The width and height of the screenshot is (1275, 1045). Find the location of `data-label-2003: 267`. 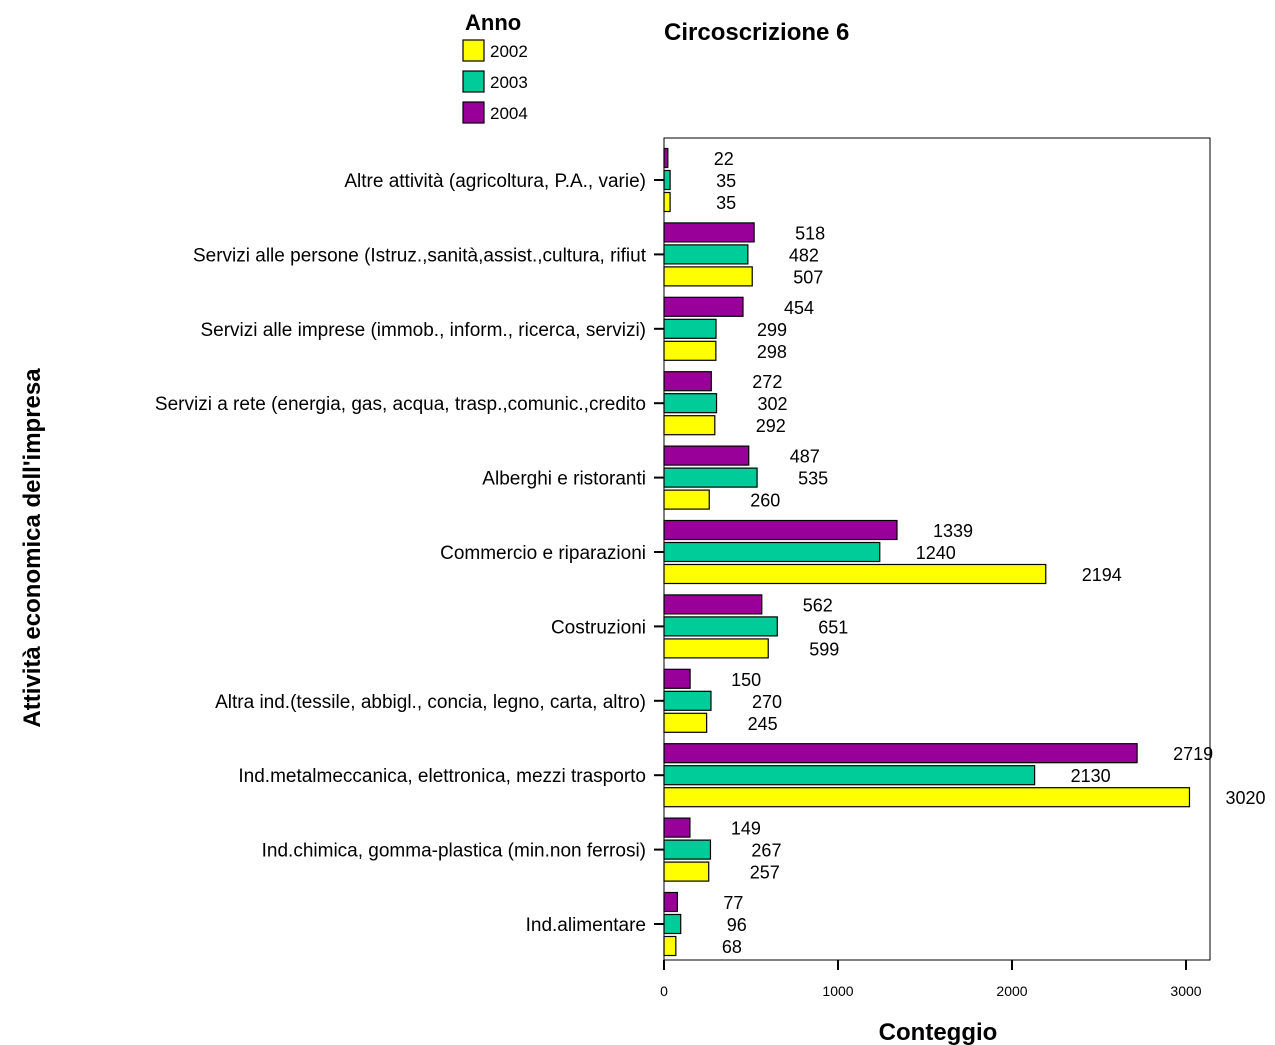

data-label-2003: 267 is located at coordinates (766, 851).